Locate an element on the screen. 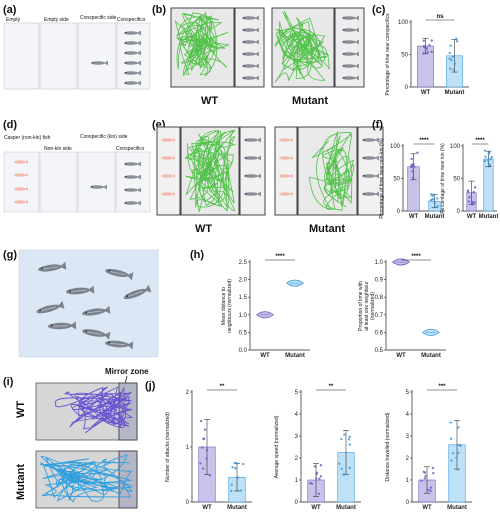 Image resolution: width=500 pixels, height=514 pixels. y-axis-label-line: Mean distance to is located at coordinates (224, 306).